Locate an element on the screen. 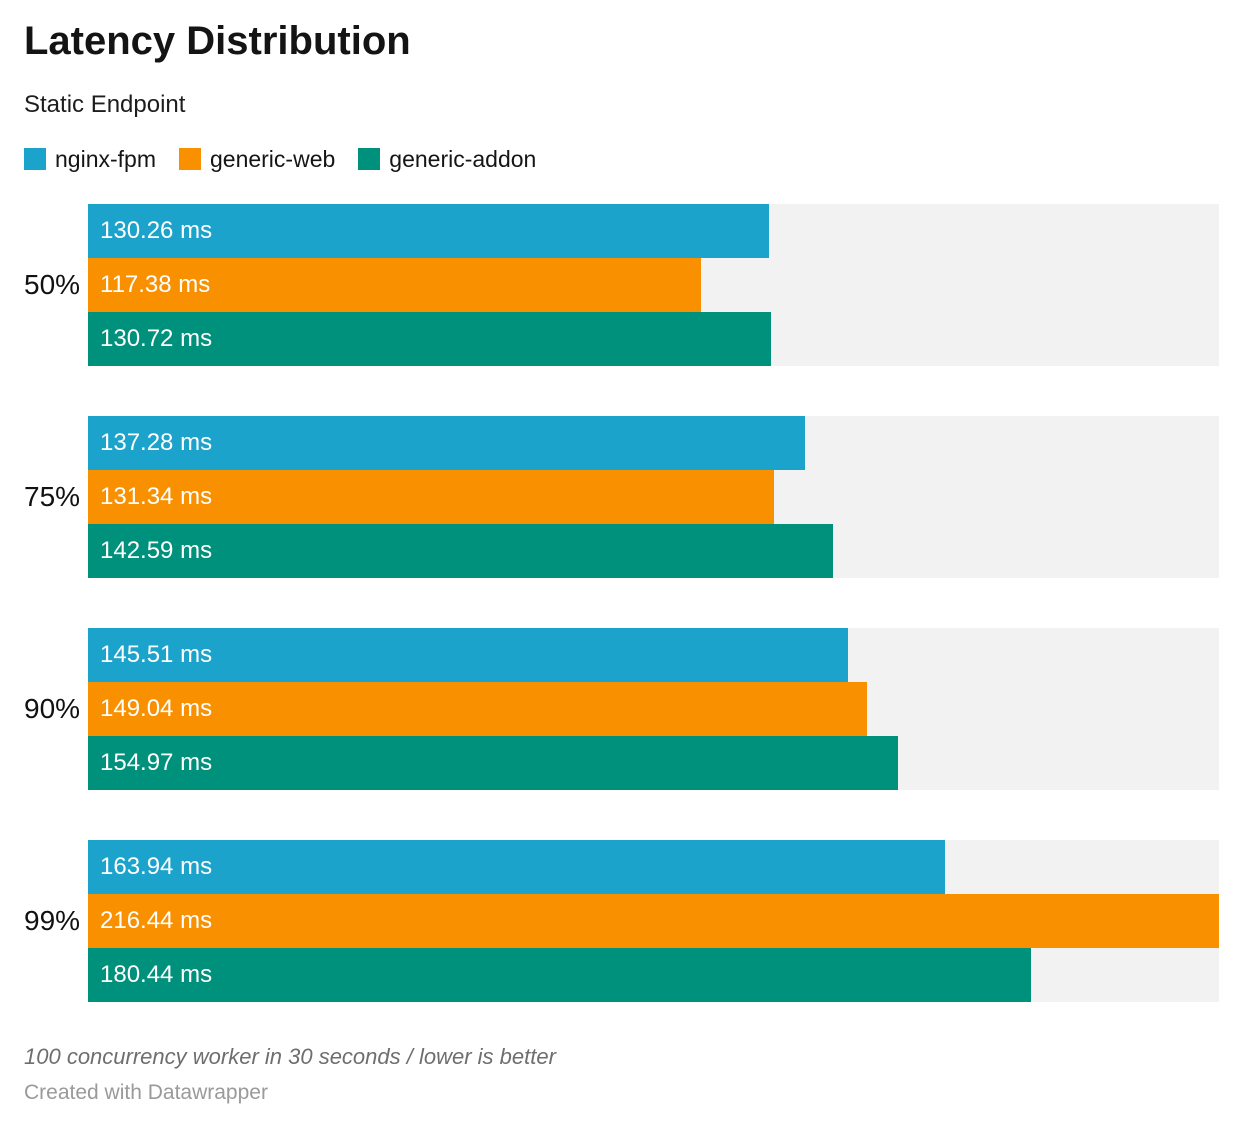 The image size is (1240, 1126). category-label-column: 90% is located at coordinates (56, 709).